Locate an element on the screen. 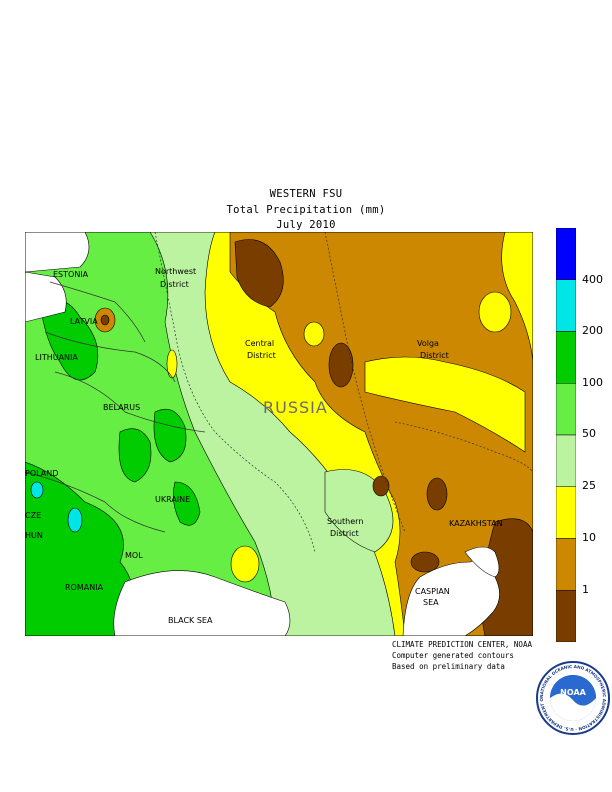 Image resolution: width=612 pixels, height=792 pixels. russia-kazakhstan-border is located at coordinates (463, 447).